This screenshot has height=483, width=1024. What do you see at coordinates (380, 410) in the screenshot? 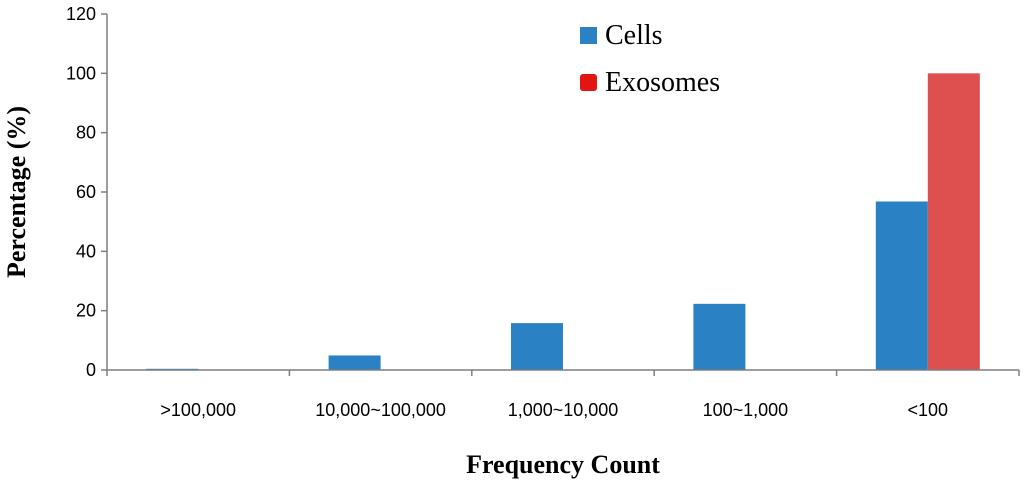
I see `x-tick-label-1: 10,000~100,000` at bounding box center [380, 410].